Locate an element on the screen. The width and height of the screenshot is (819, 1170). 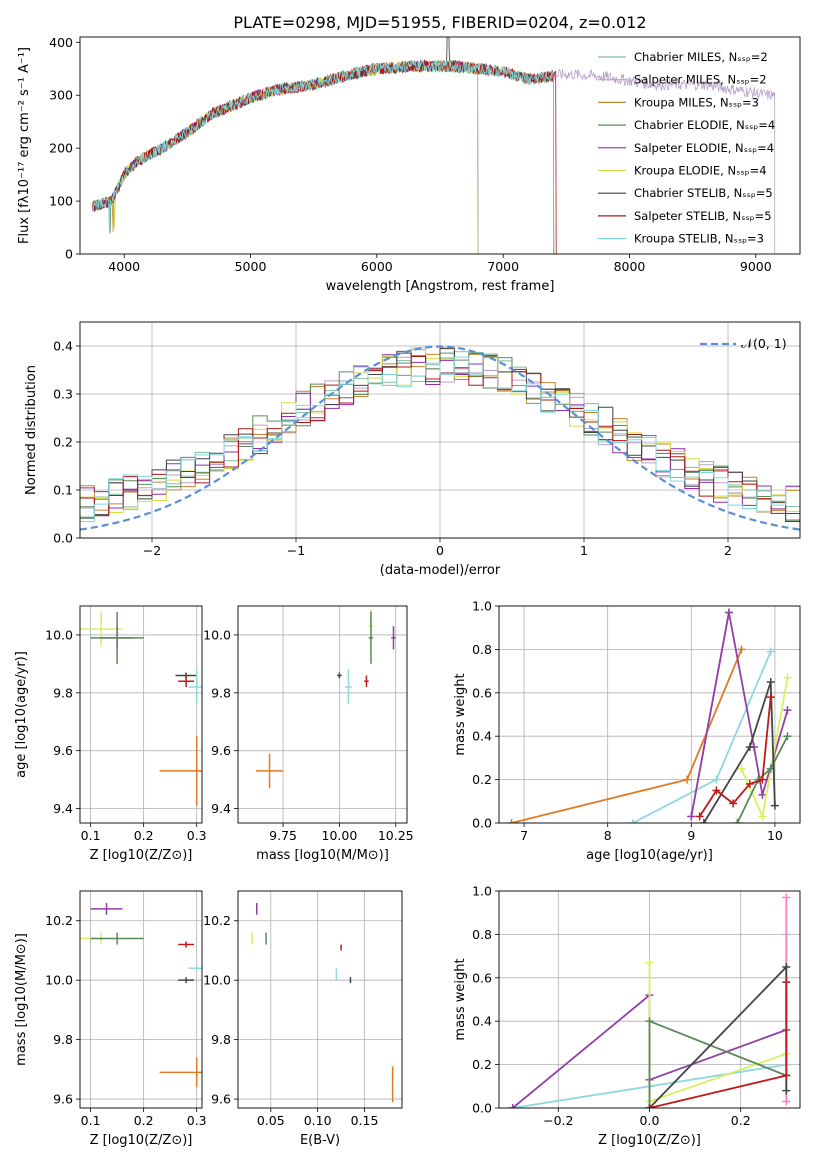
legend-entry: Kroupa ELODIE, Nₛₛₚ=4 is located at coordinates (700, 171).